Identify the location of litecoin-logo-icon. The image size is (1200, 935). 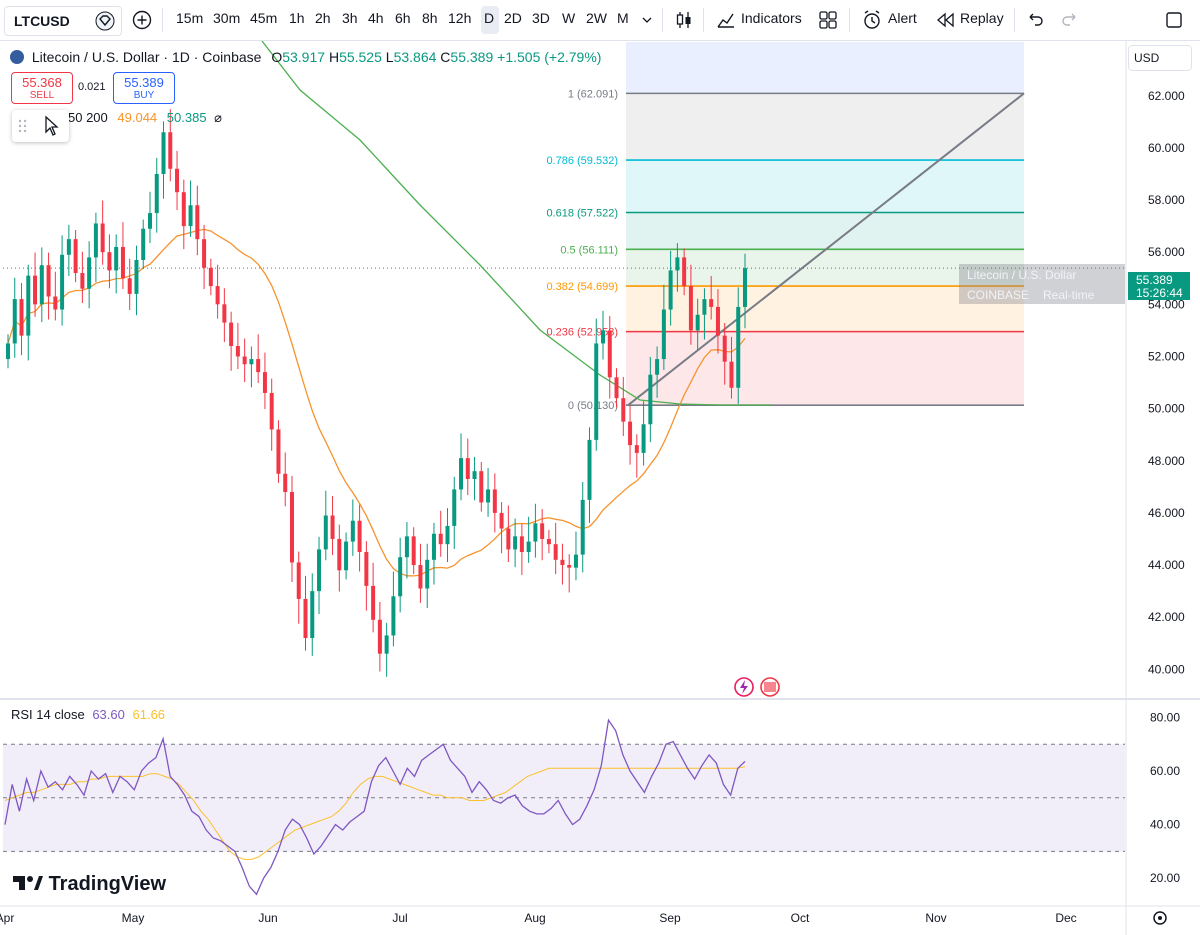
(17, 57).